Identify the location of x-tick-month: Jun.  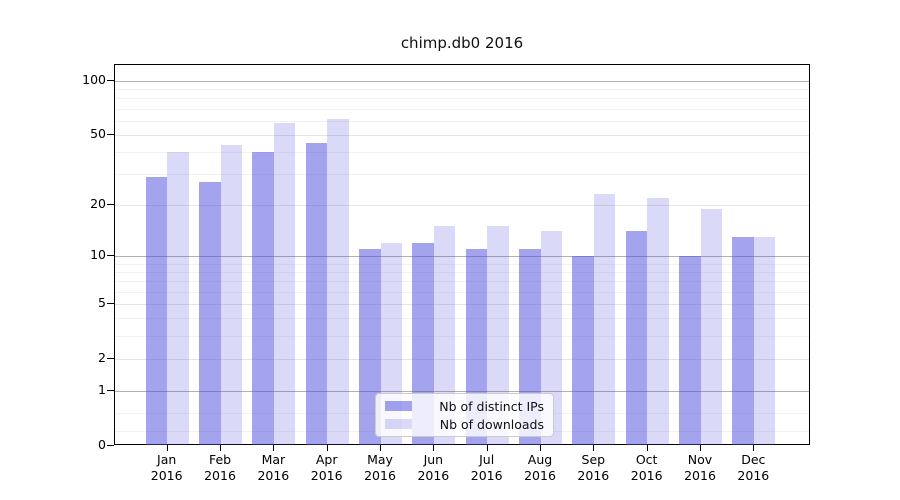
(433, 459).